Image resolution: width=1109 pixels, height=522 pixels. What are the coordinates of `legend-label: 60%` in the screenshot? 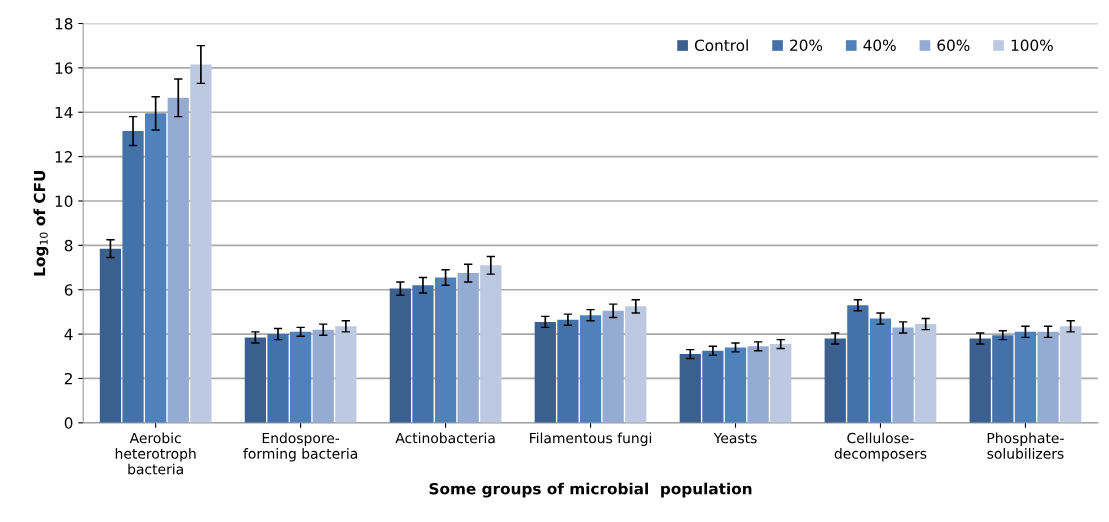 It's located at (953, 45).